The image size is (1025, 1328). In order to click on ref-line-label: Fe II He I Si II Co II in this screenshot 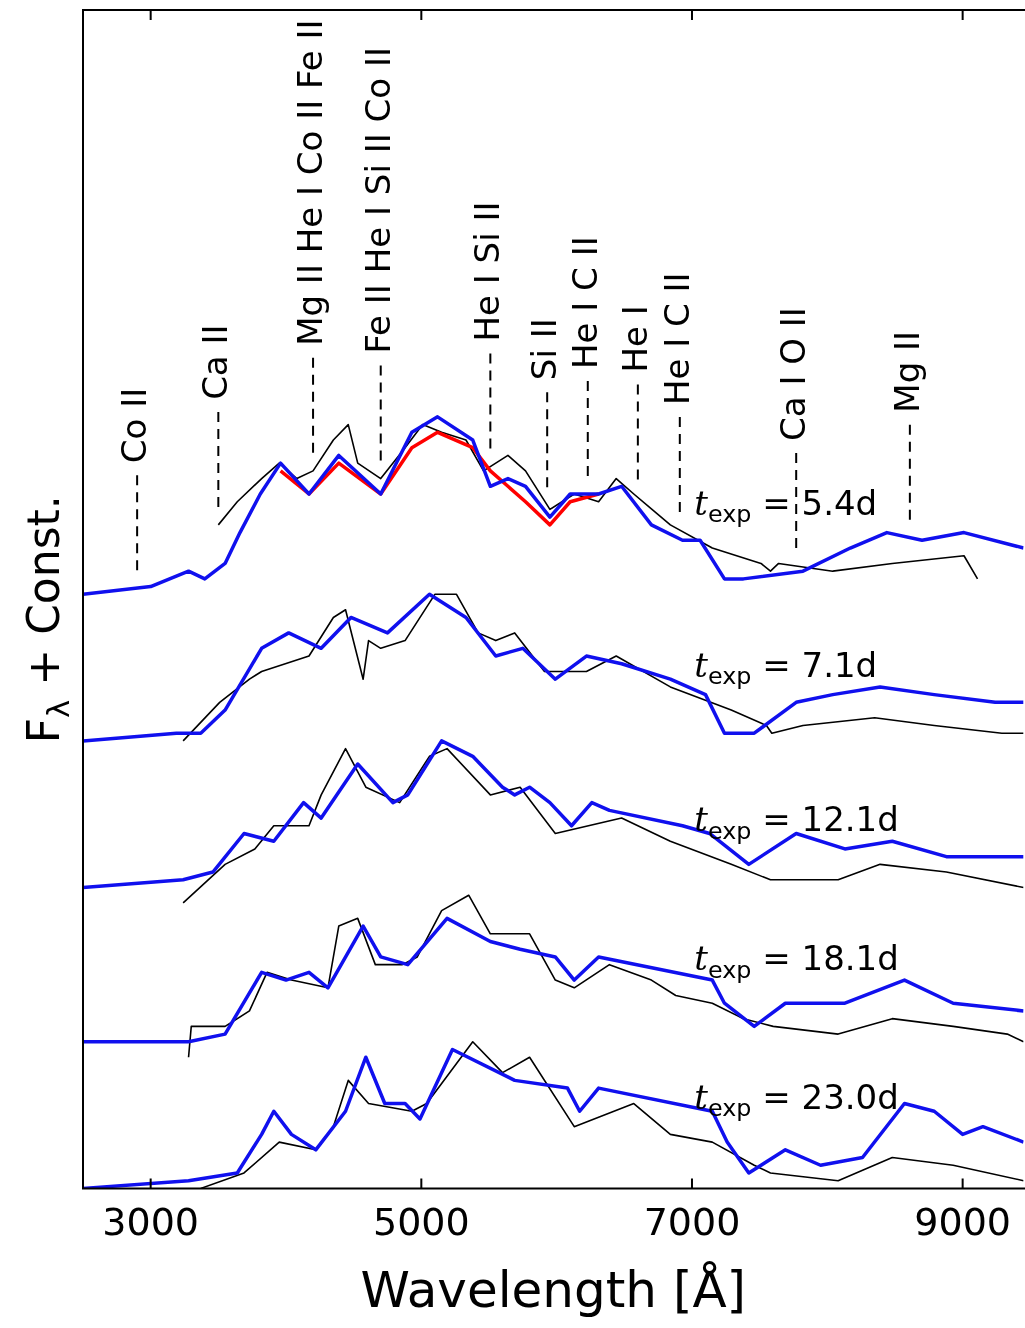, I will do `click(377, 200)`.